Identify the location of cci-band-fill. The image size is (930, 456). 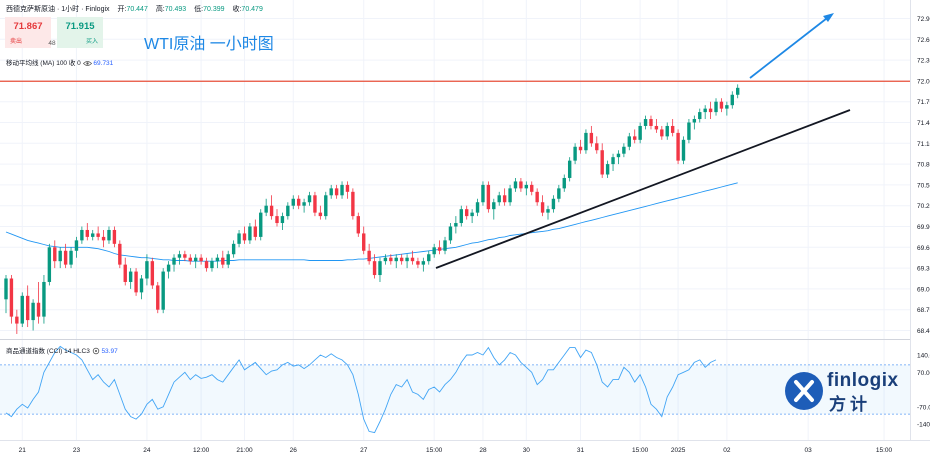
(455, 389).